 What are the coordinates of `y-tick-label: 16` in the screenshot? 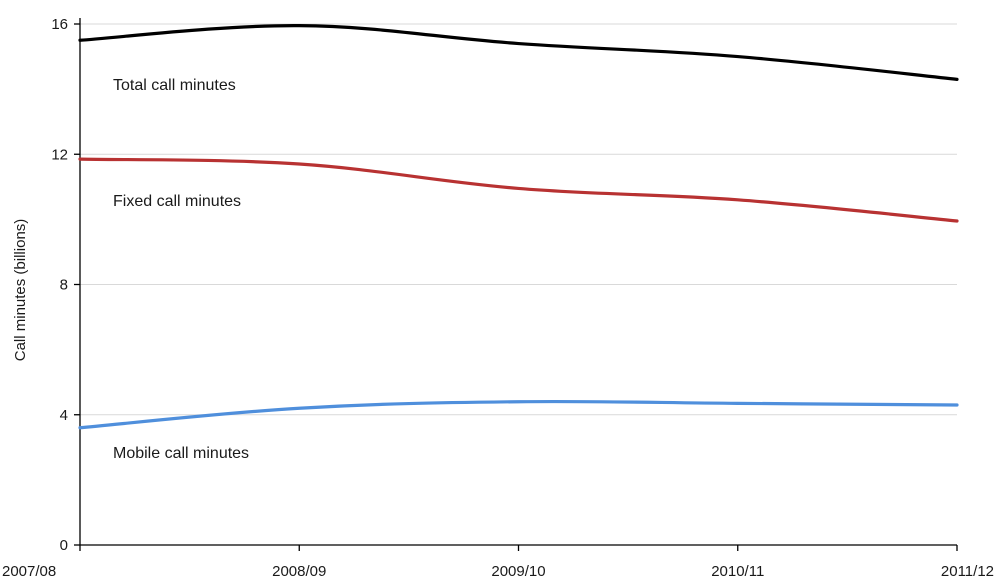 It's located at (59, 24).